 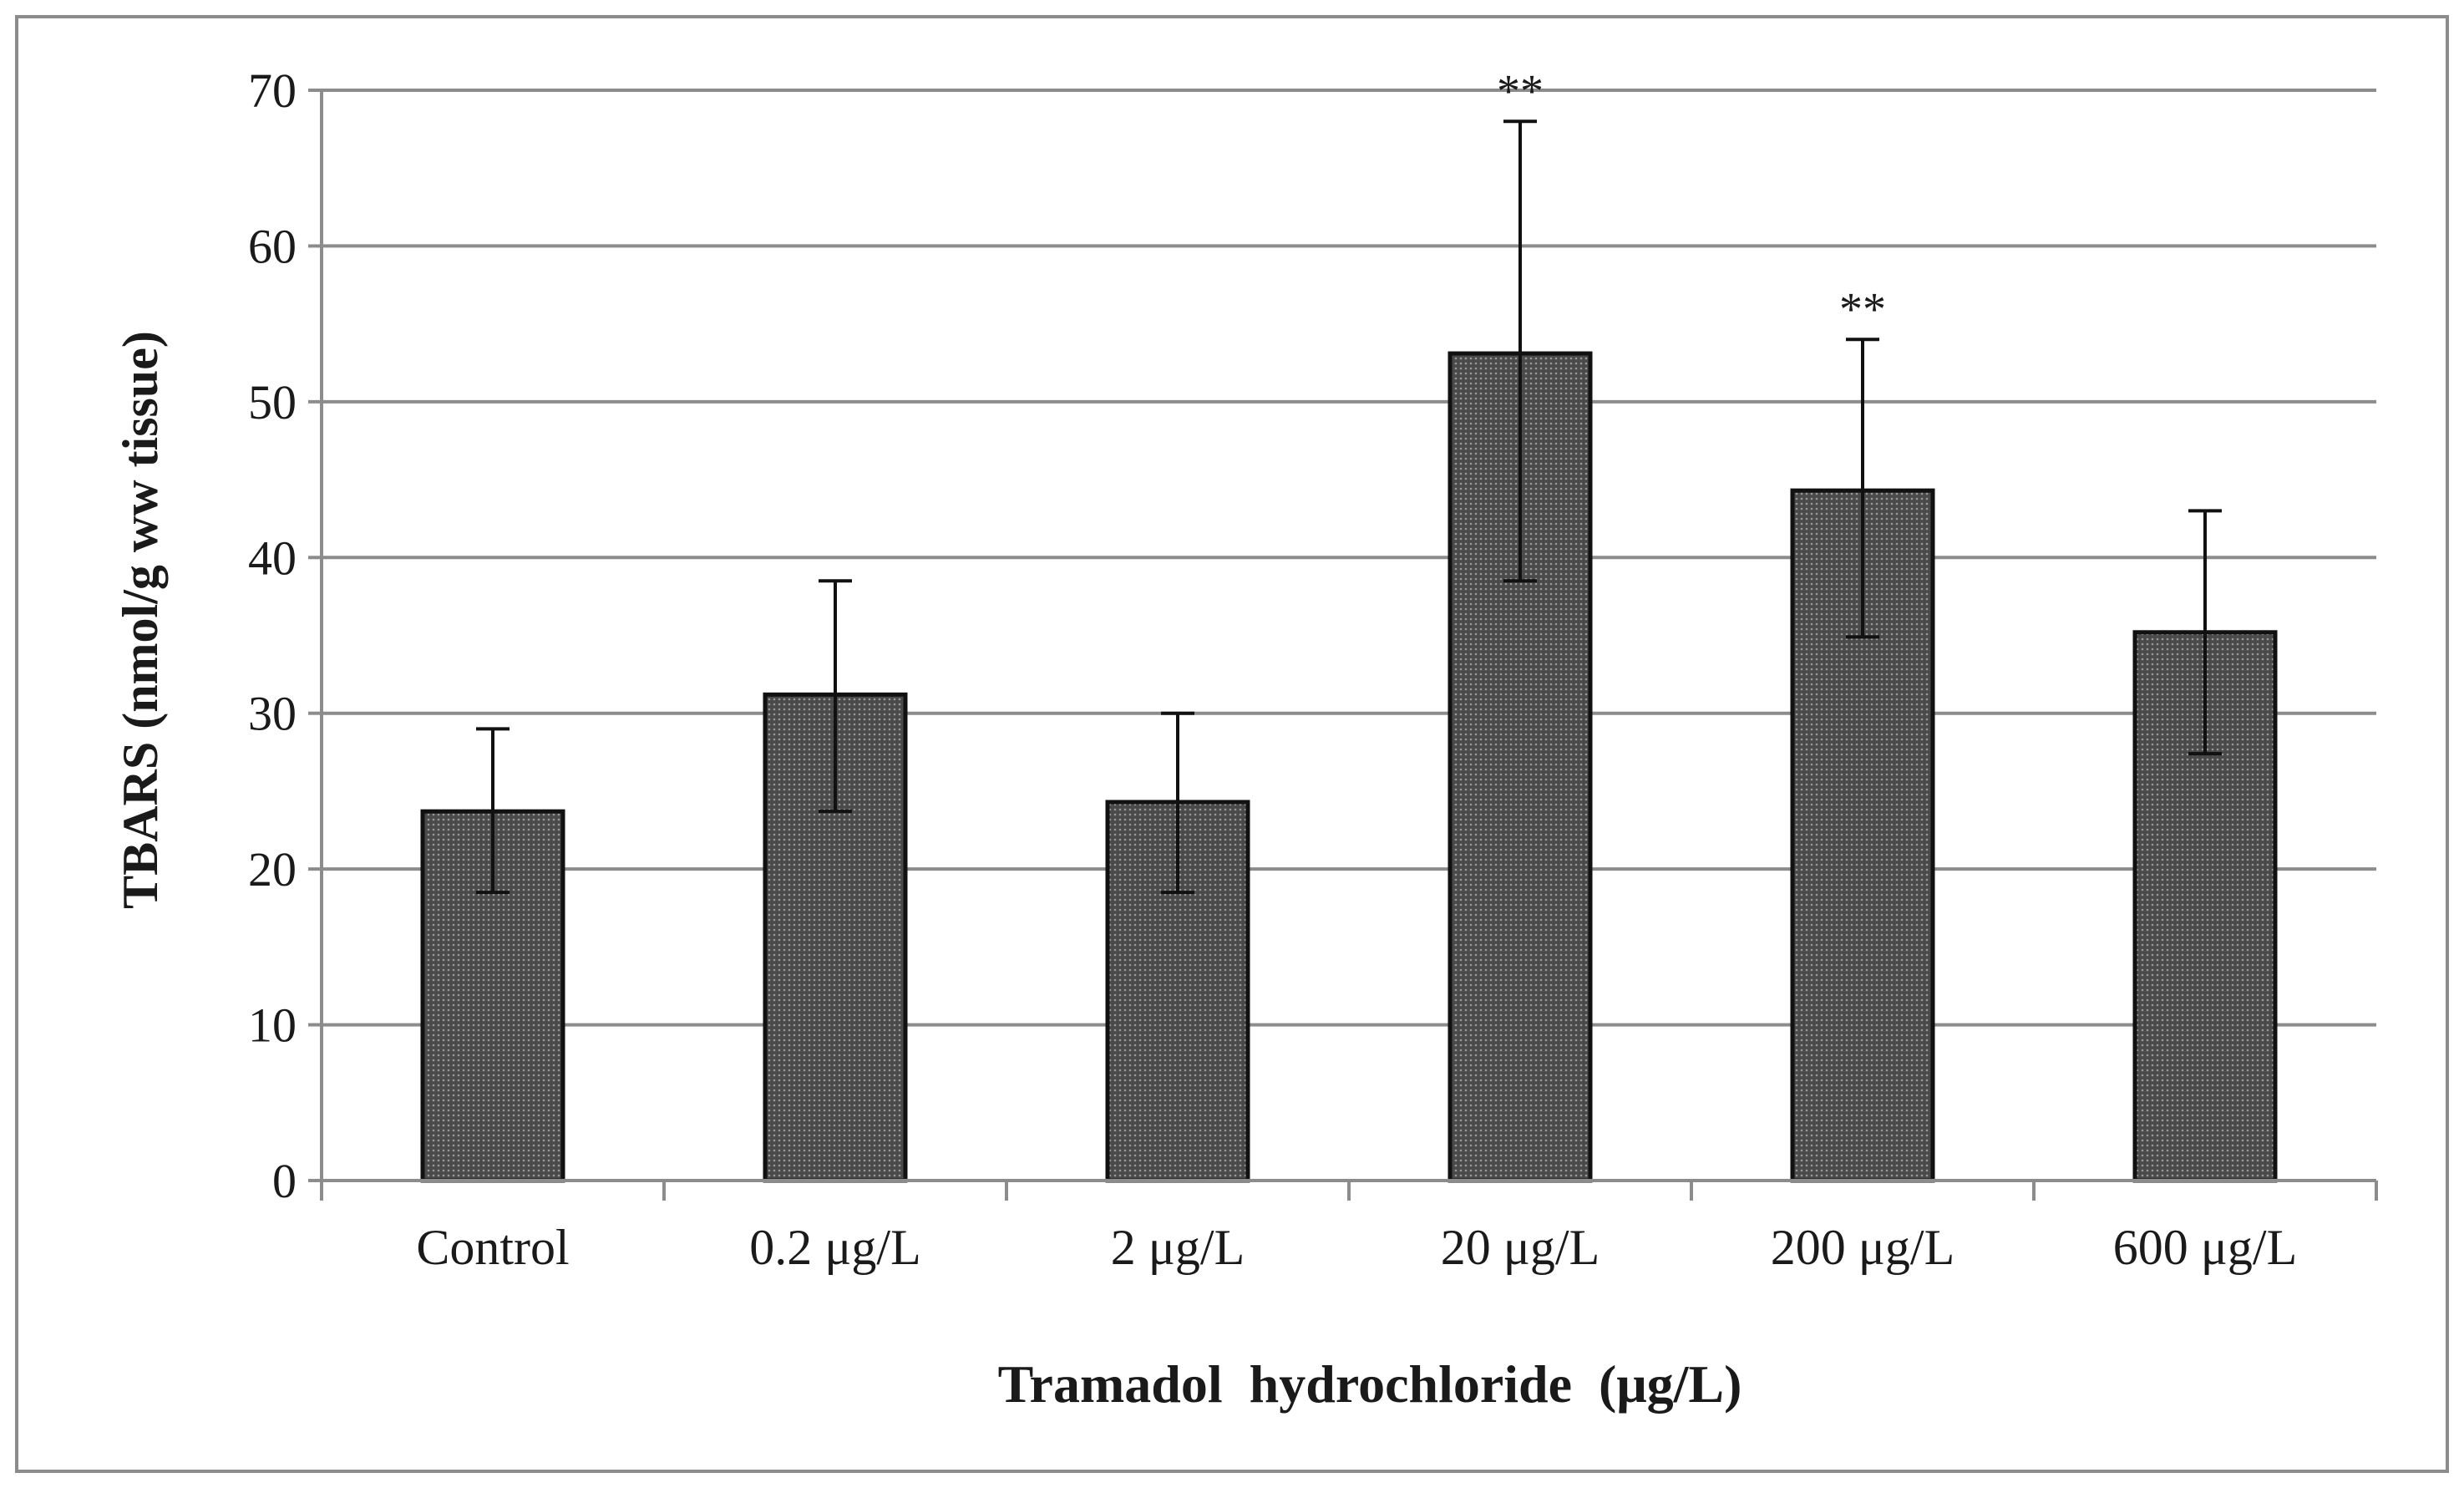 I want to click on y-tick-label-70: 70, so click(x=272, y=91).